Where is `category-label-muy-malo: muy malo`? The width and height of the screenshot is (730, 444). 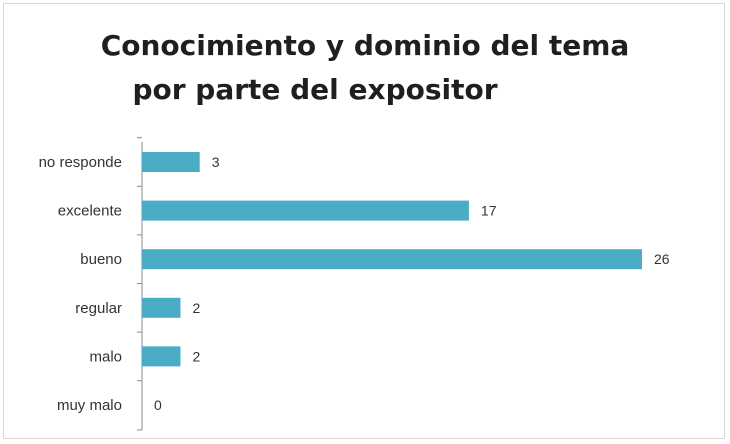 category-label-muy-malo: muy malo is located at coordinates (89, 405).